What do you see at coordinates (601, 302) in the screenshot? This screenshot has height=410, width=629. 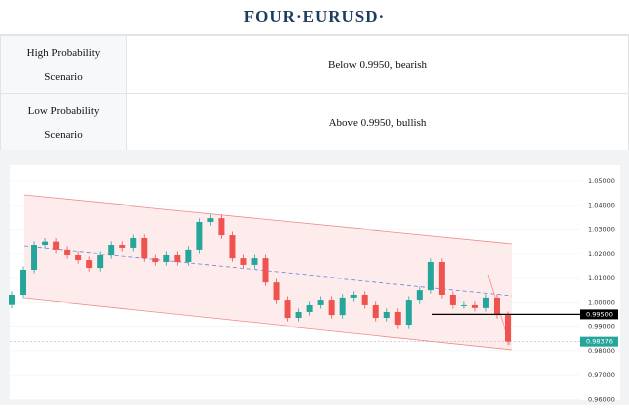 I see `y-tick-label: 1.00000` at bounding box center [601, 302].